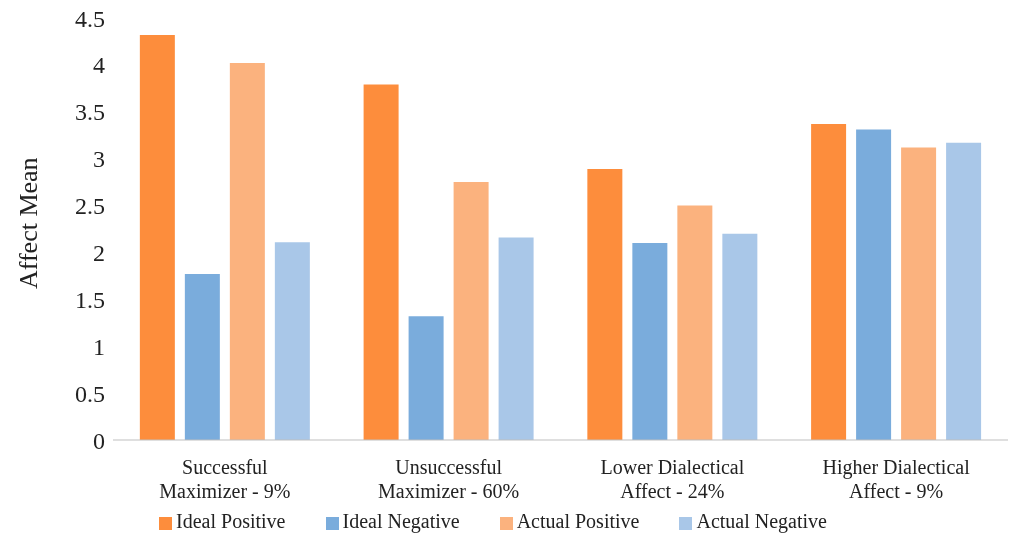  Describe the element at coordinates (90, 206) in the screenshot. I see `y-tick-label: 2.5` at that location.